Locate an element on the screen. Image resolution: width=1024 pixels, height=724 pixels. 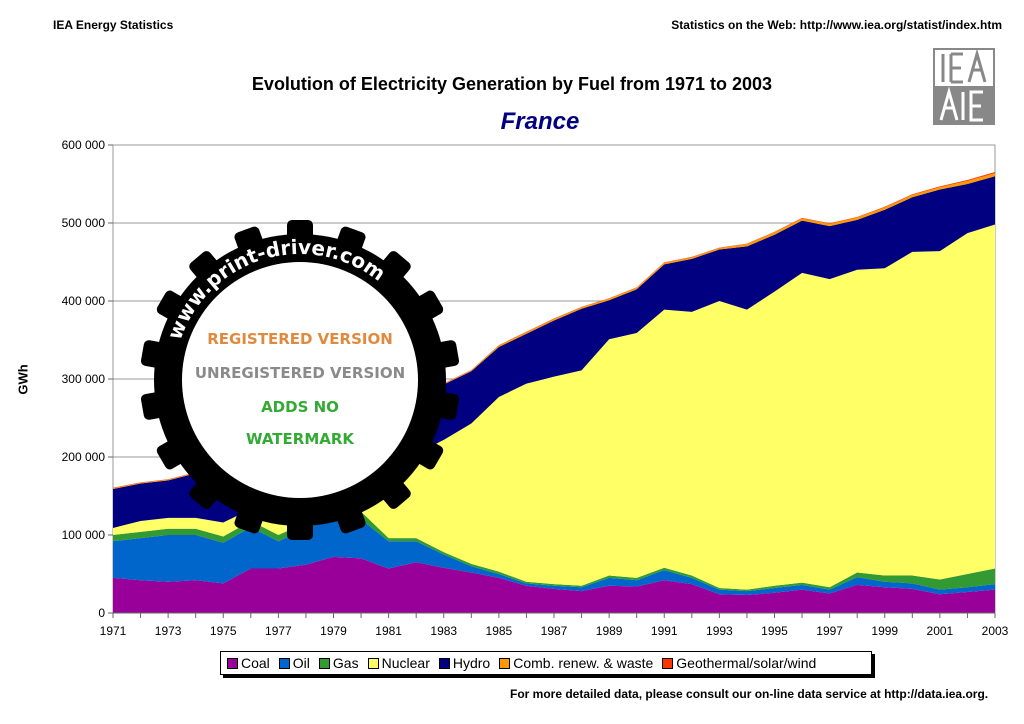
x-tick-label: 1991 is located at coordinates (664, 631).